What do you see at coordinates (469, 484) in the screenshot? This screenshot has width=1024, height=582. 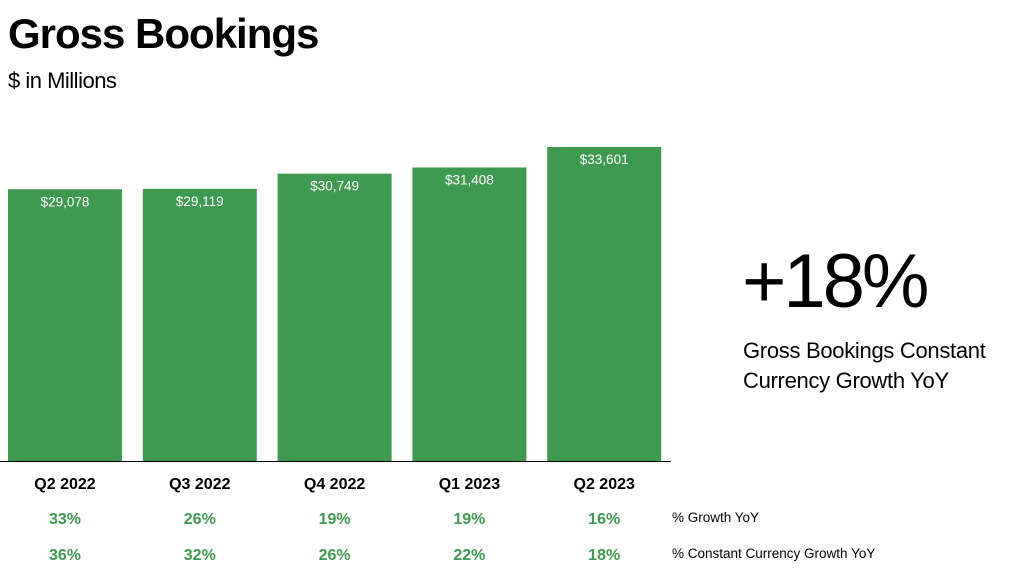 I see `x-tick-label: Q1 2023` at bounding box center [469, 484].